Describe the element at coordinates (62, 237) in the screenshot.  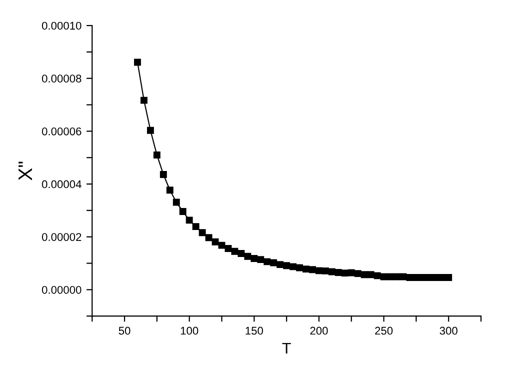
I see `y-tick-label: 0.00002` at that location.